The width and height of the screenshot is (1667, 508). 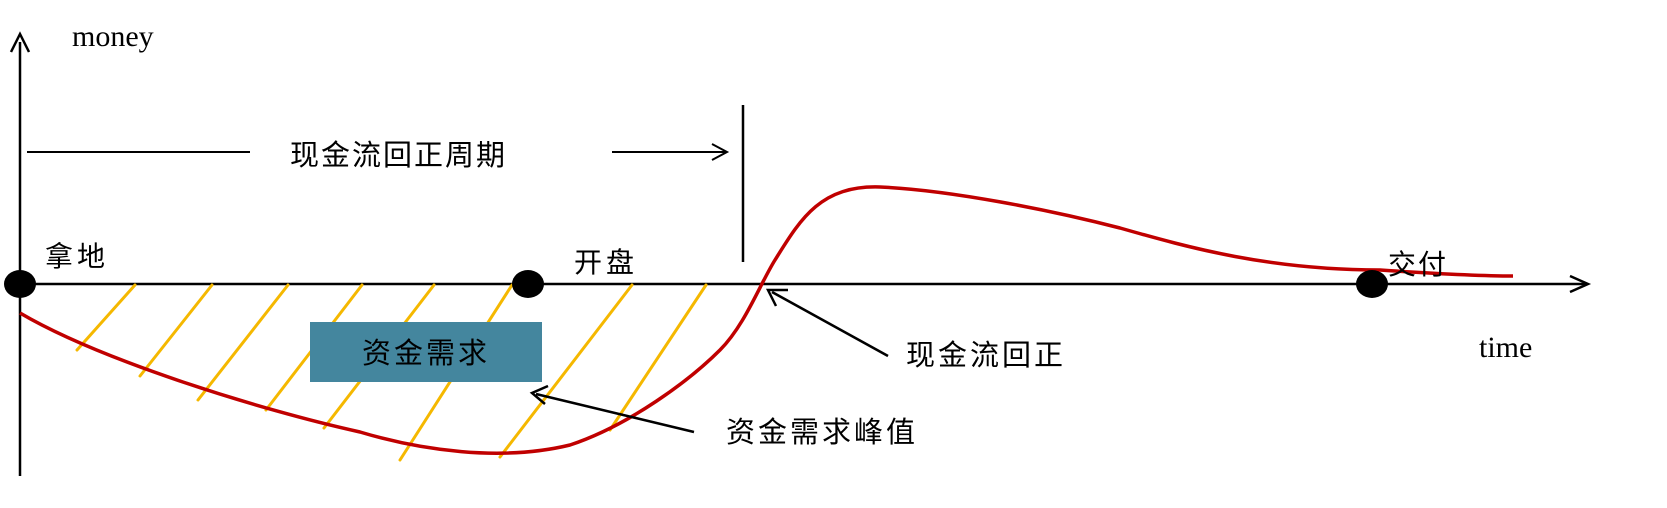 What do you see at coordinates (539, 394) in the screenshot?
I see `peak-demand-arrow-head` at bounding box center [539, 394].